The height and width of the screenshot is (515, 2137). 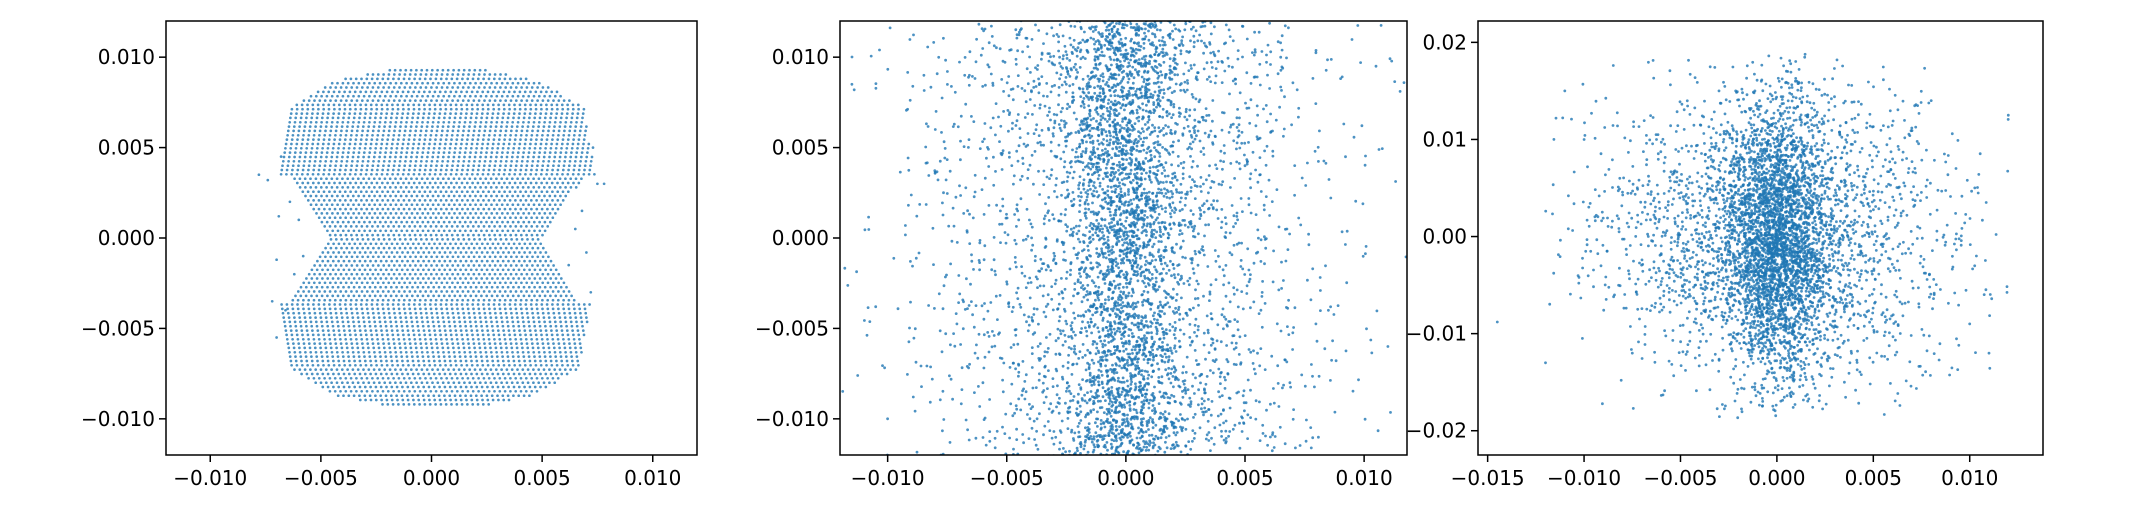 I want to click on y-tick-label: 0.005, so click(x=126, y=148).